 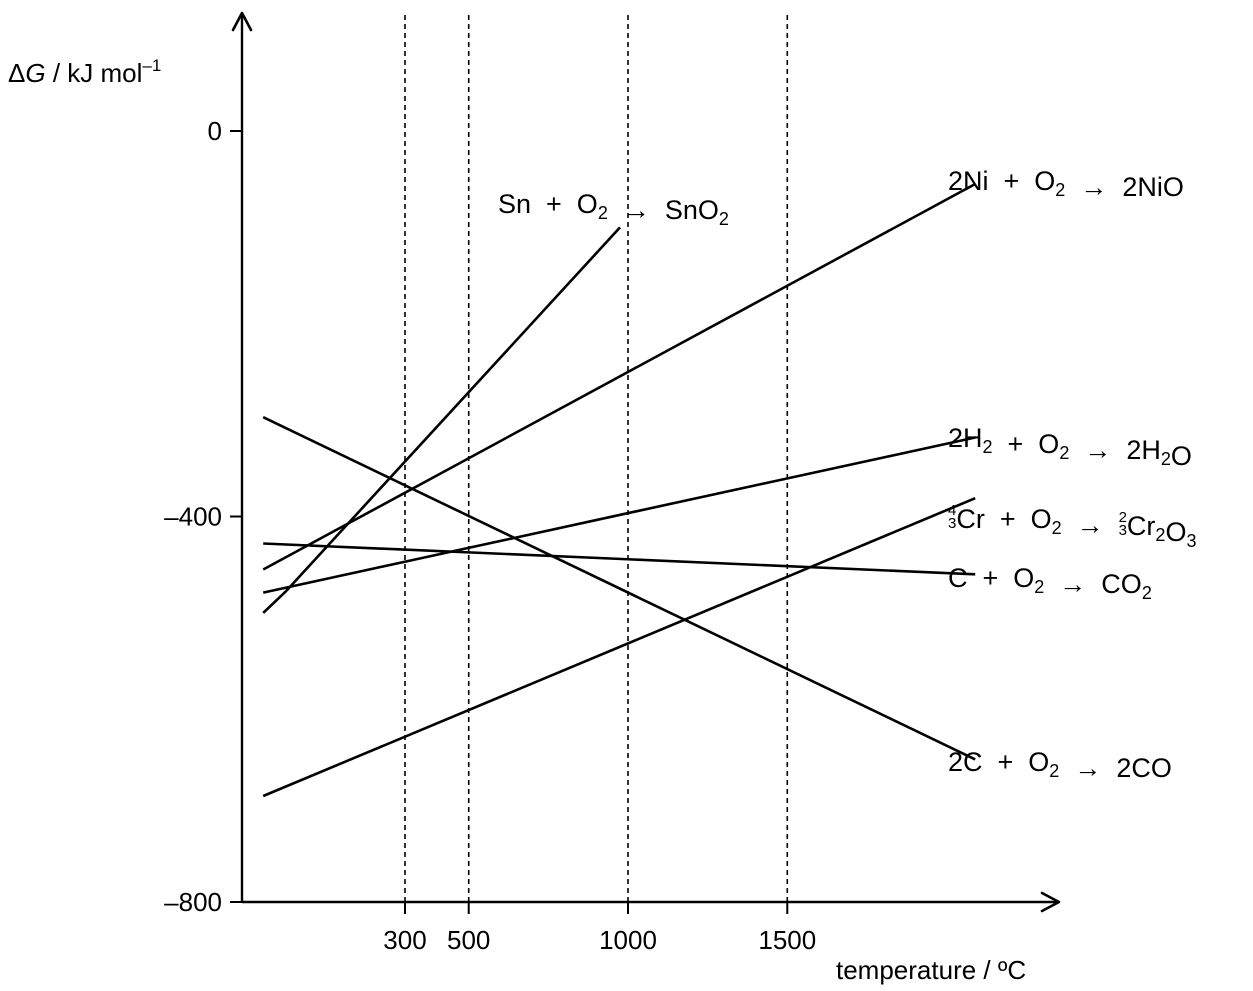 I want to click on y-axis-label: ΔG / kJ mol–1, so click(x=84, y=72).